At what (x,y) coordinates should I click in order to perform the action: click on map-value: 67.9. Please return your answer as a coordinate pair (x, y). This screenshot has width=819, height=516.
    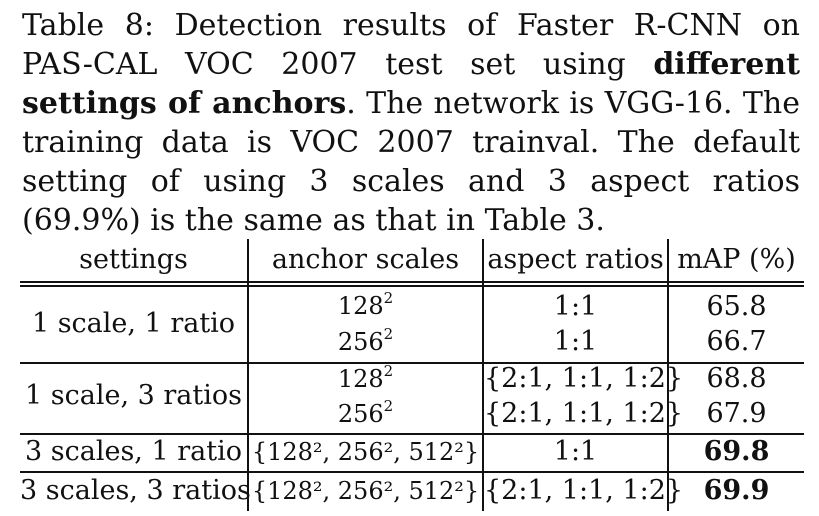
    Looking at the image, I should click on (736, 413).